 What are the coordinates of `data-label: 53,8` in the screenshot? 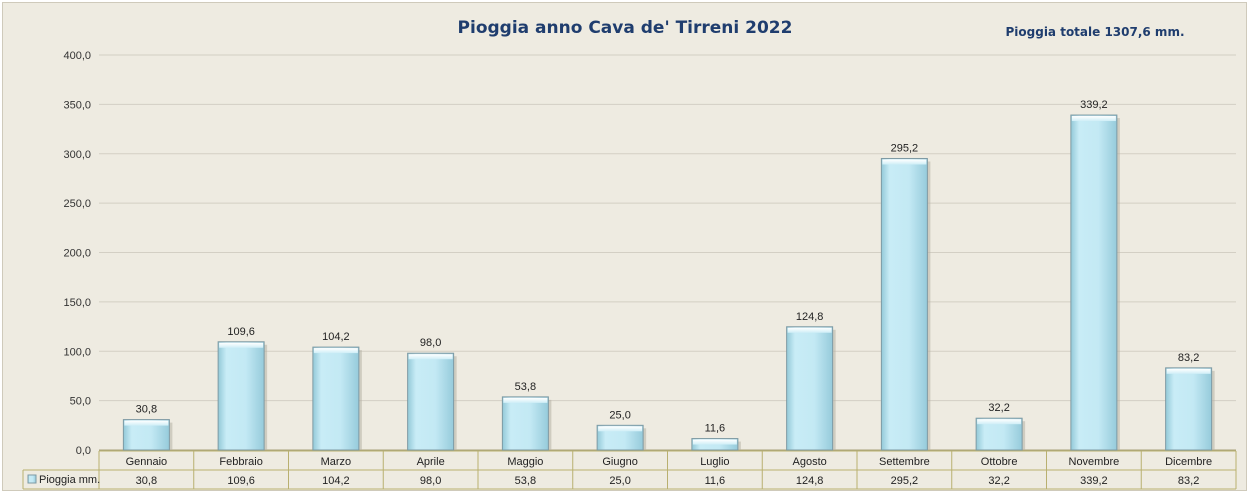 It's located at (525, 387).